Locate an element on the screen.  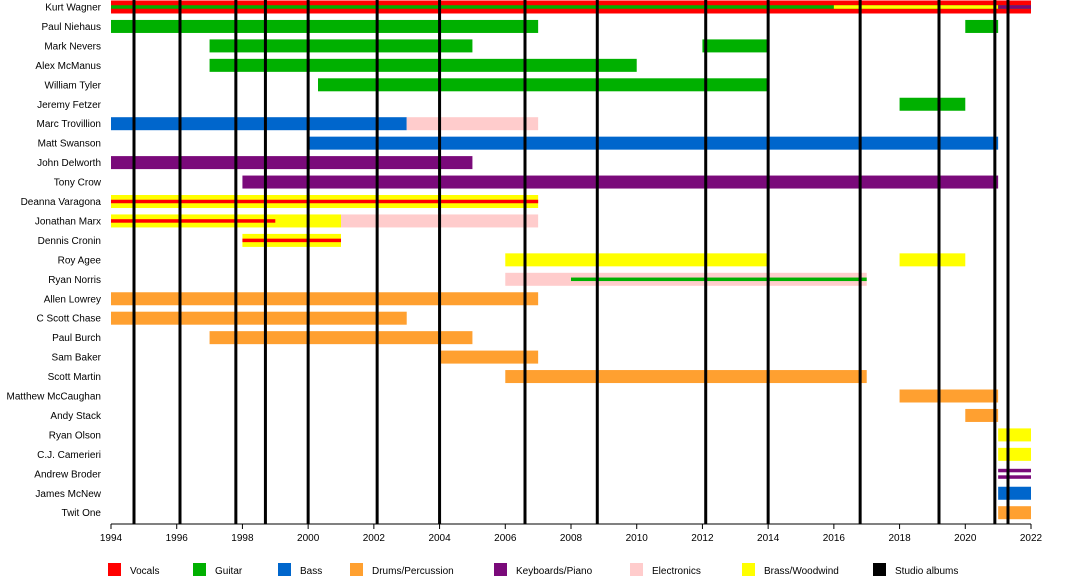
legend-label: Bass is located at coordinates (311, 571).